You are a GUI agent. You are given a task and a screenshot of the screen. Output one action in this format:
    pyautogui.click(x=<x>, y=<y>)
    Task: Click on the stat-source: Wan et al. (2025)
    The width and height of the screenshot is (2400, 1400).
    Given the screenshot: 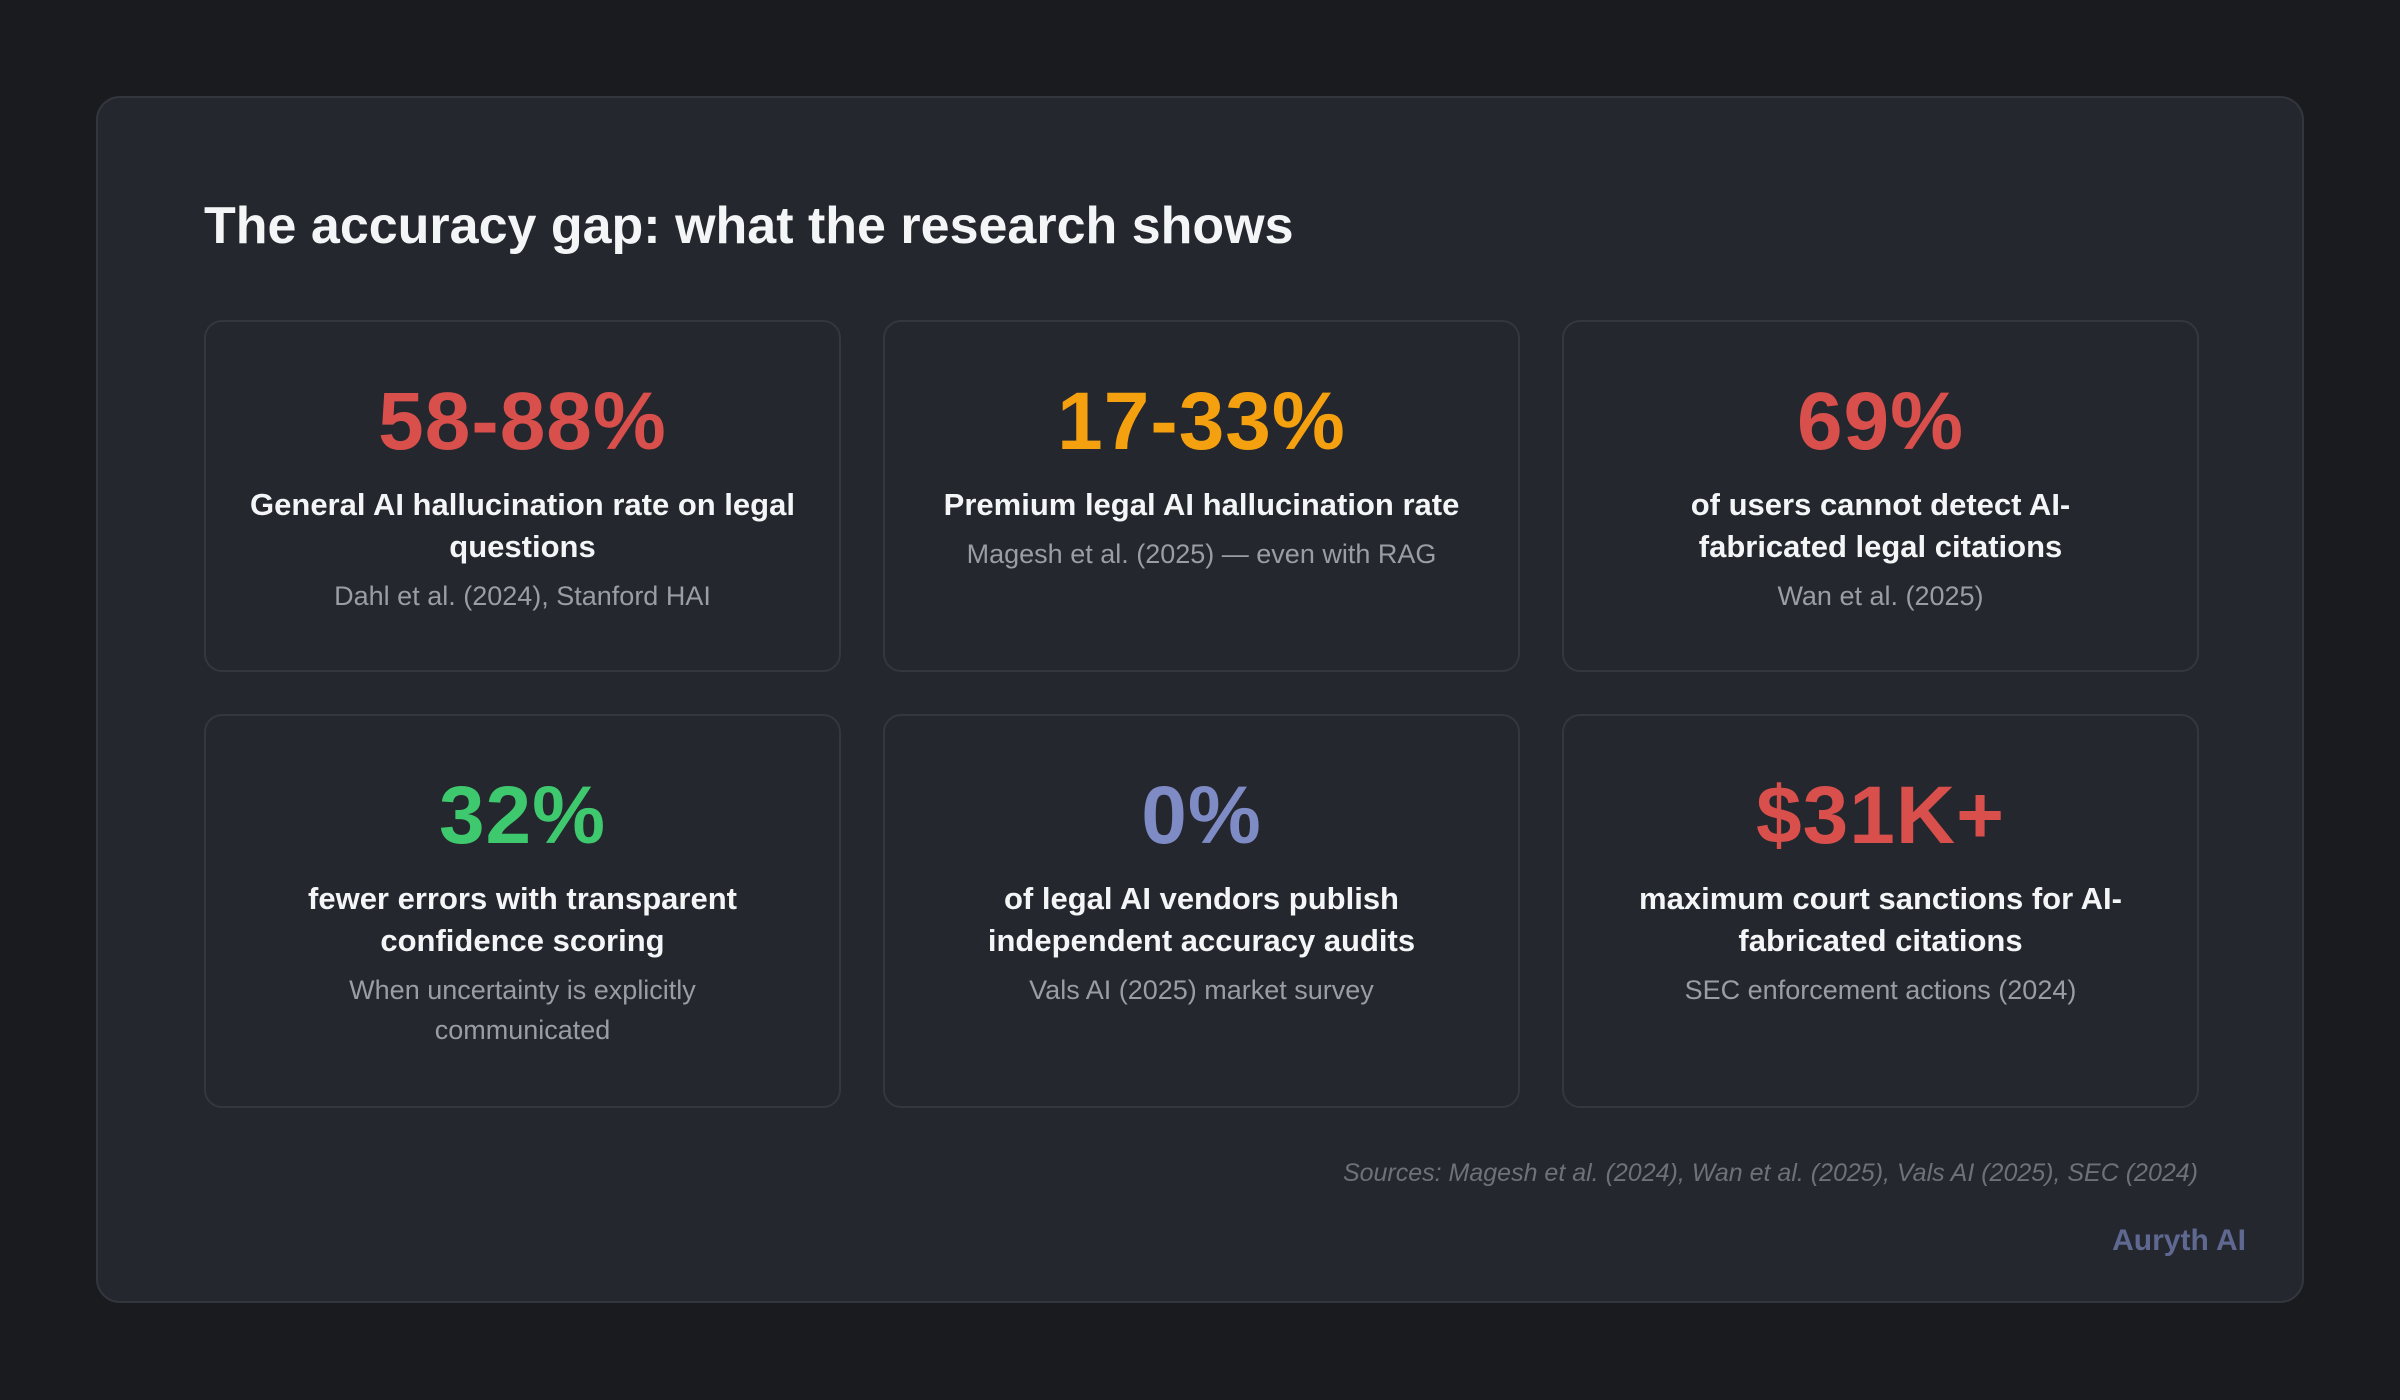 What is the action you would take?
    pyautogui.click(x=1880, y=596)
    